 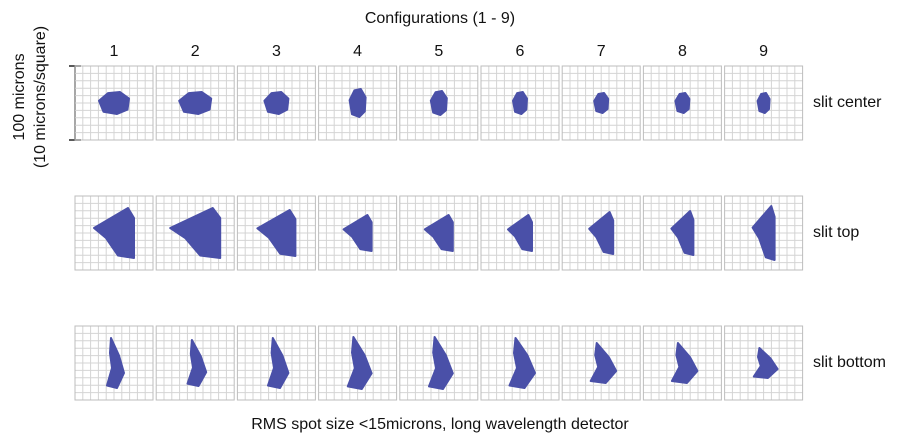 I want to click on column-label: 5, so click(x=438, y=51).